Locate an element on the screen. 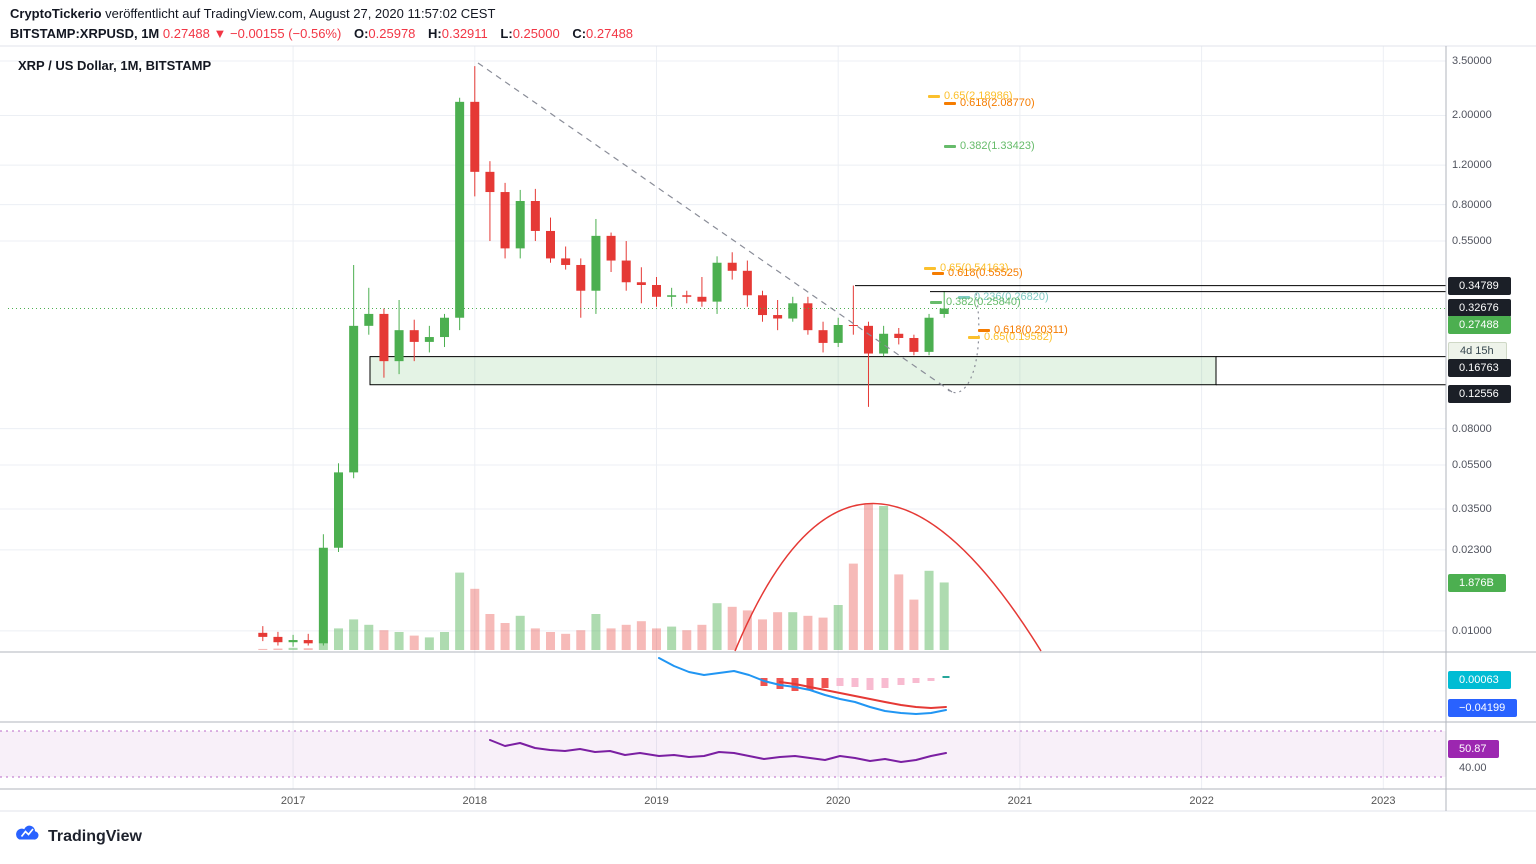  open-value: 0.25978 is located at coordinates (392, 33).